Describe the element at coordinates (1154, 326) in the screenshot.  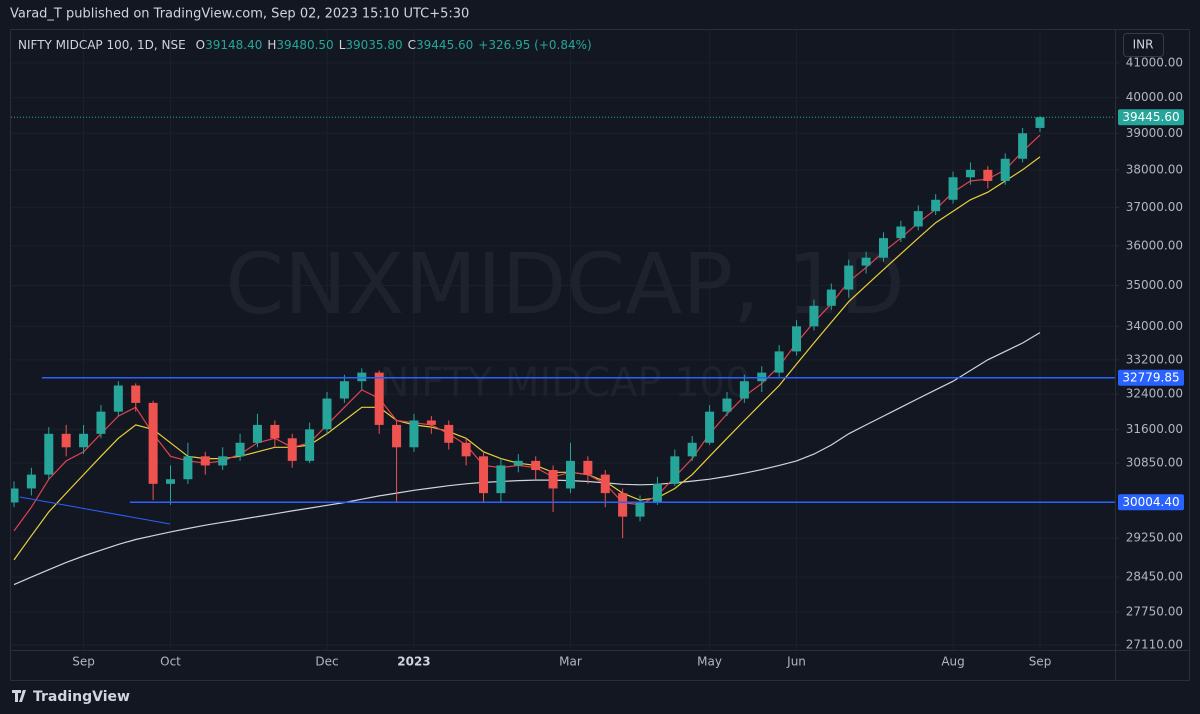
I see `y-tick-label: 34000.00` at that location.